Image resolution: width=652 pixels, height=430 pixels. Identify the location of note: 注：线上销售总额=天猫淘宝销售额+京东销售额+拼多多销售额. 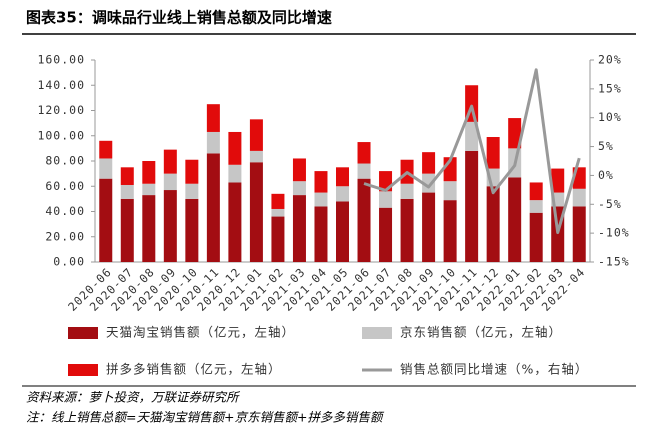
(205, 417).